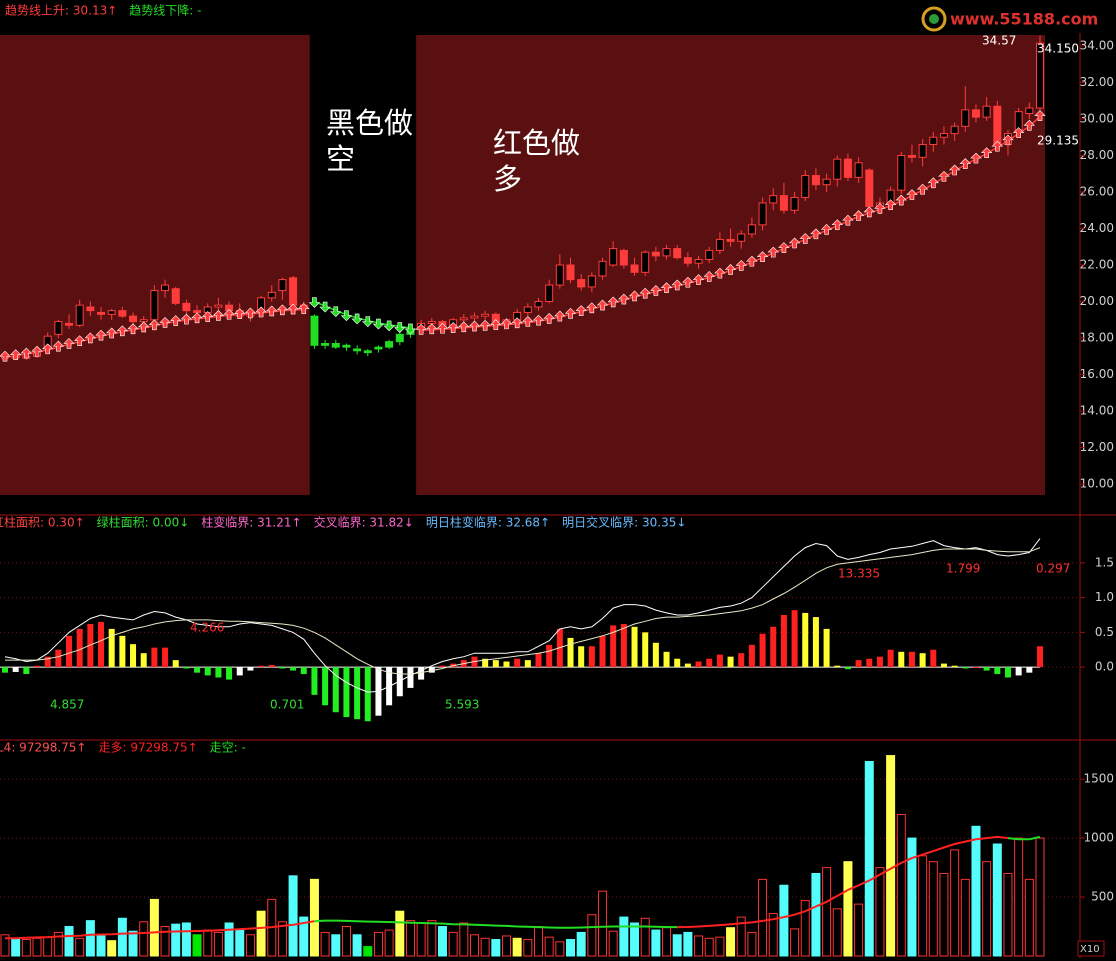 This screenshot has width=1116, height=961. Describe the element at coordinates (42, 522) in the screenshot. I see `legend-entry: 红柱面积: 0.30↑` at that location.